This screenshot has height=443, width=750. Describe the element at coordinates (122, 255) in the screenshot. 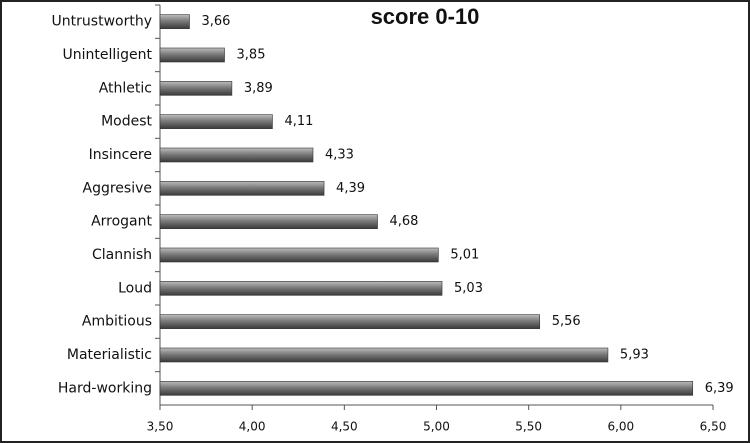

I see `y-tick-label: Clannish` at that location.